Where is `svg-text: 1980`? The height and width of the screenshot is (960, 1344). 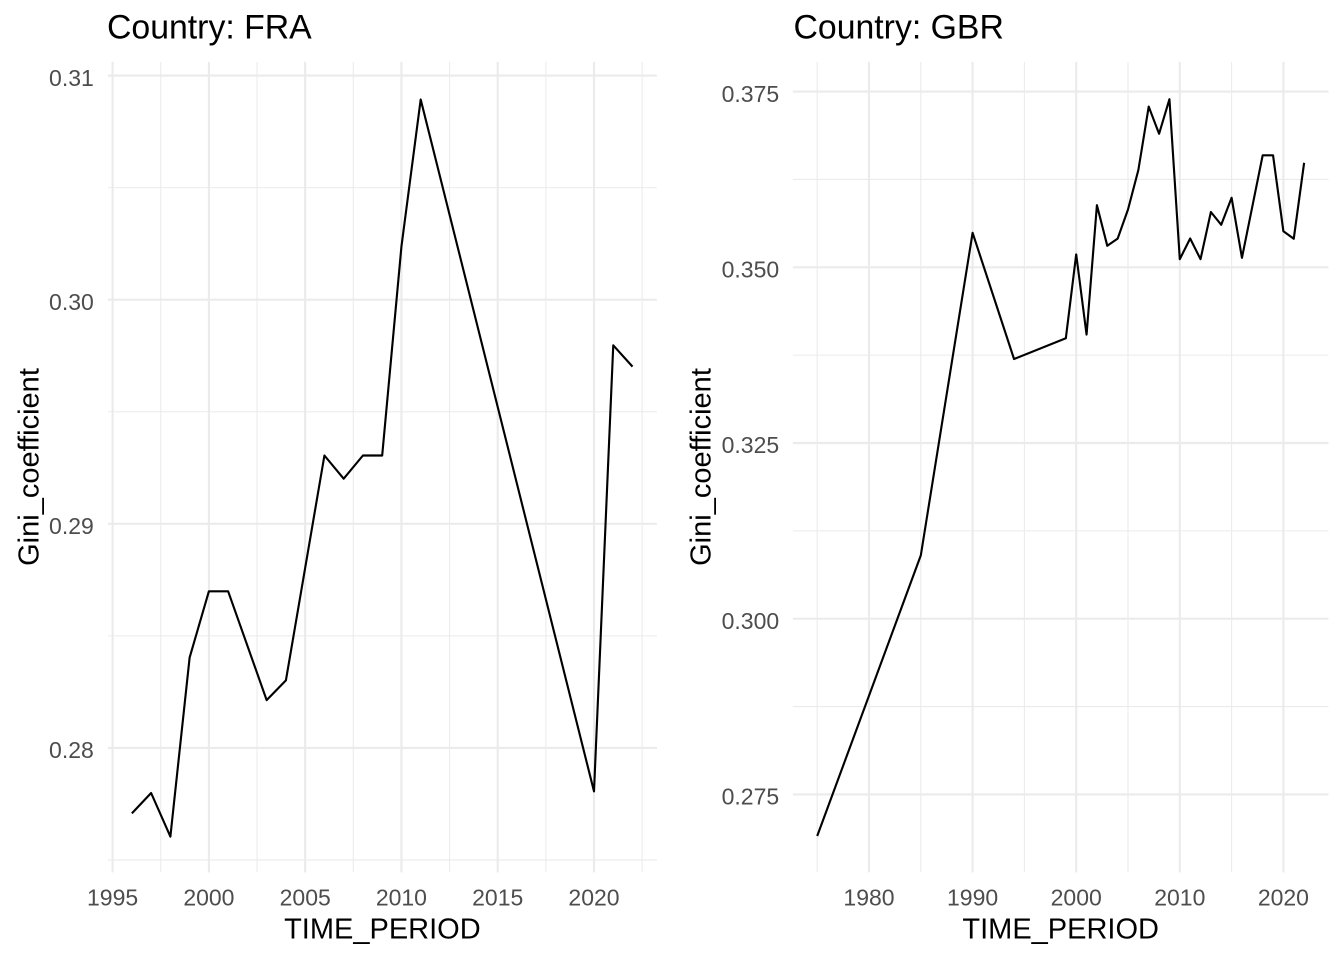
svg-text: 1980 is located at coordinates (868, 898).